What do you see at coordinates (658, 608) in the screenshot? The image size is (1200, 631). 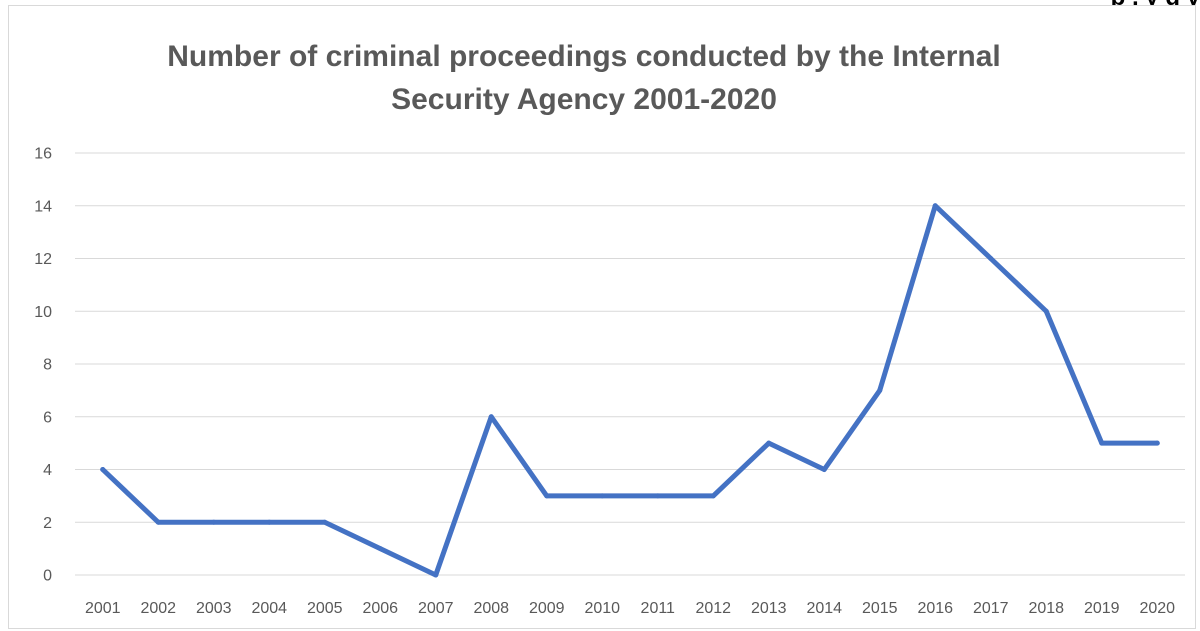 I see `x-tick-label: 2011` at bounding box center [658, 608].